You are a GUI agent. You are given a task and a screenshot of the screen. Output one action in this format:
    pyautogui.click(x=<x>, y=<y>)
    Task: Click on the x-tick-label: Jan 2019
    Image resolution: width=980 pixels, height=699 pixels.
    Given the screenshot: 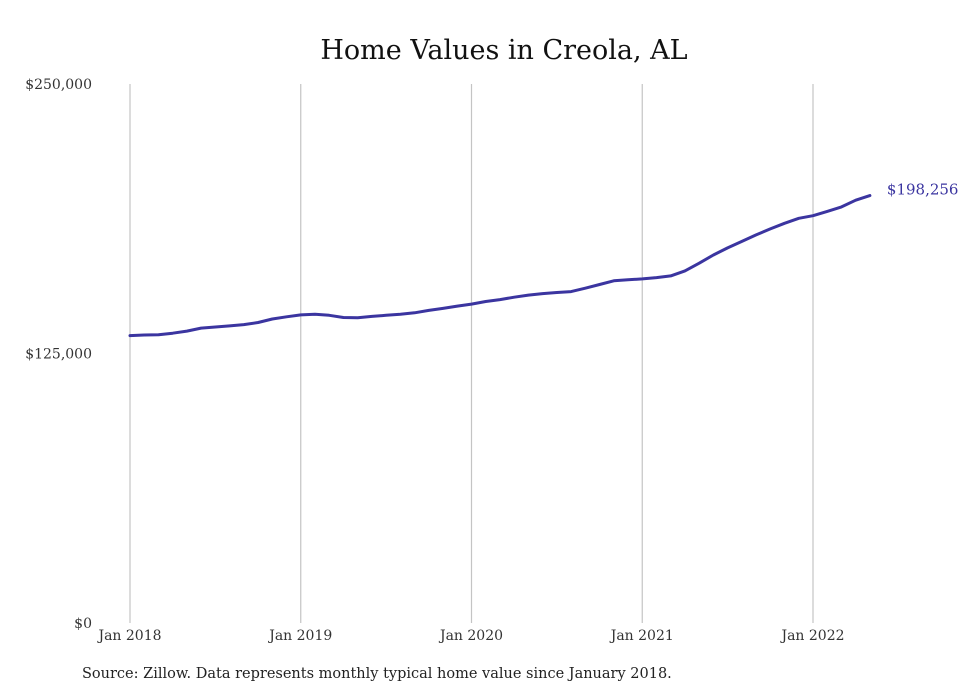 What is the action you would take?
    pyautogui.click(x=299, y=636)
    